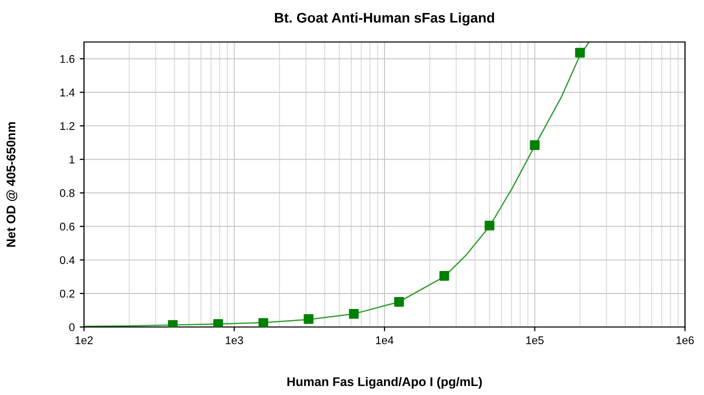 This screenshot has width=704, height=395. Describe the element at coordinates (67, 226) in the screenshot. I see `y-tick-label: 0.6` at that location.